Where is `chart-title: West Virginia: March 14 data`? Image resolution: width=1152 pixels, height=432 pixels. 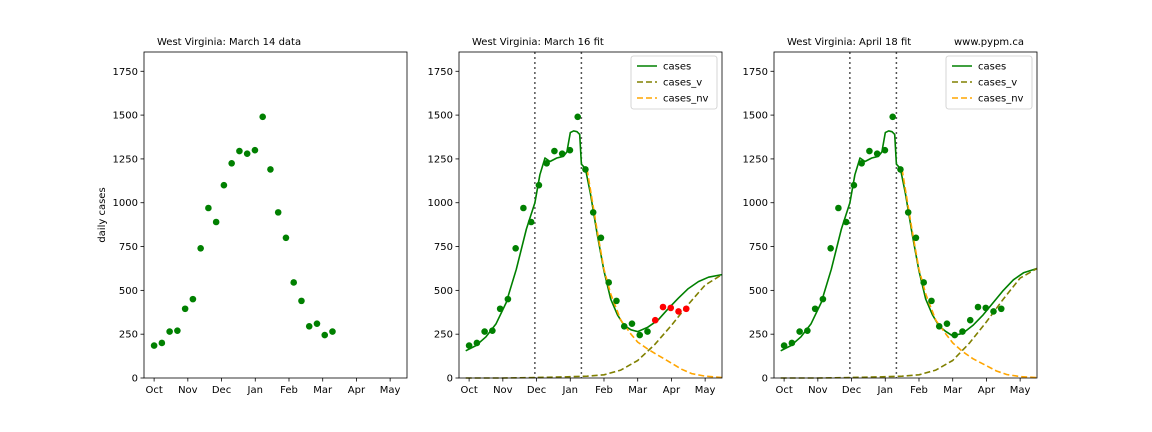 chart-title: West Virginia: March 14 data is located at coordinates (229, 42).